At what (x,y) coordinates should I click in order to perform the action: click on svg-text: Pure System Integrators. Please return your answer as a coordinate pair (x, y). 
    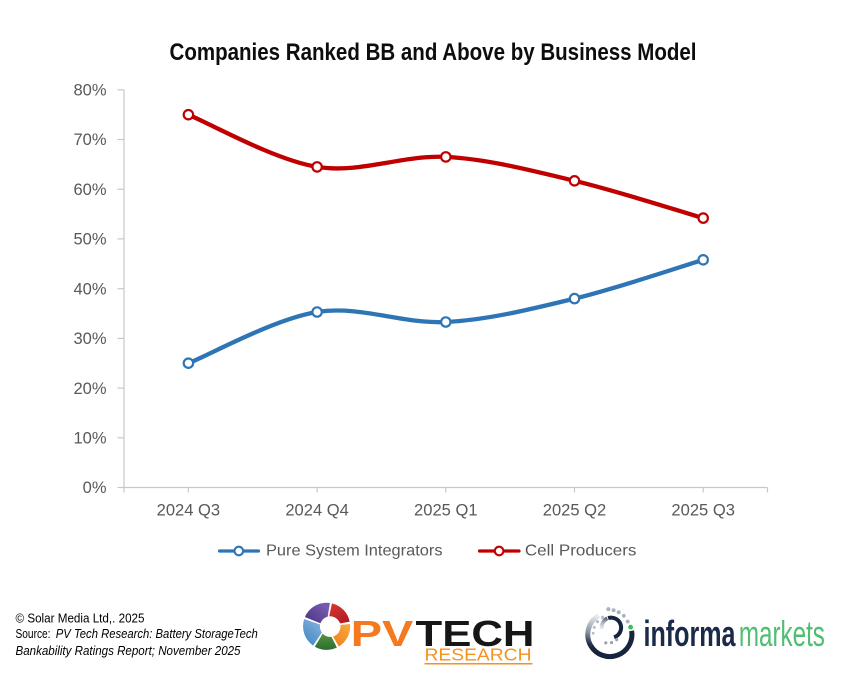
    Looking at the image, I should click on (354, 551).